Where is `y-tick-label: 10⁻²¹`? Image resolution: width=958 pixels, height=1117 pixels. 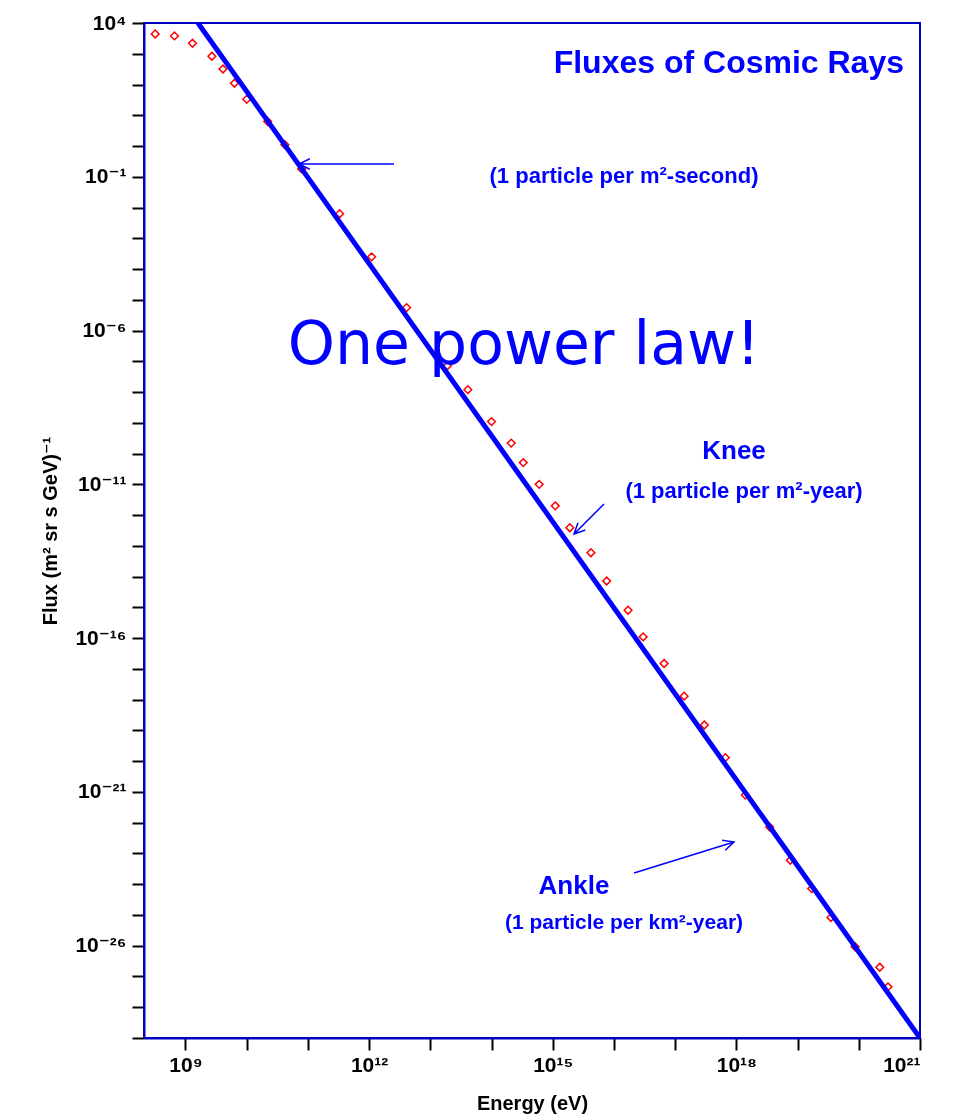 y-tick-label: 10⁻²¹ is located at coordinates (102, 791).